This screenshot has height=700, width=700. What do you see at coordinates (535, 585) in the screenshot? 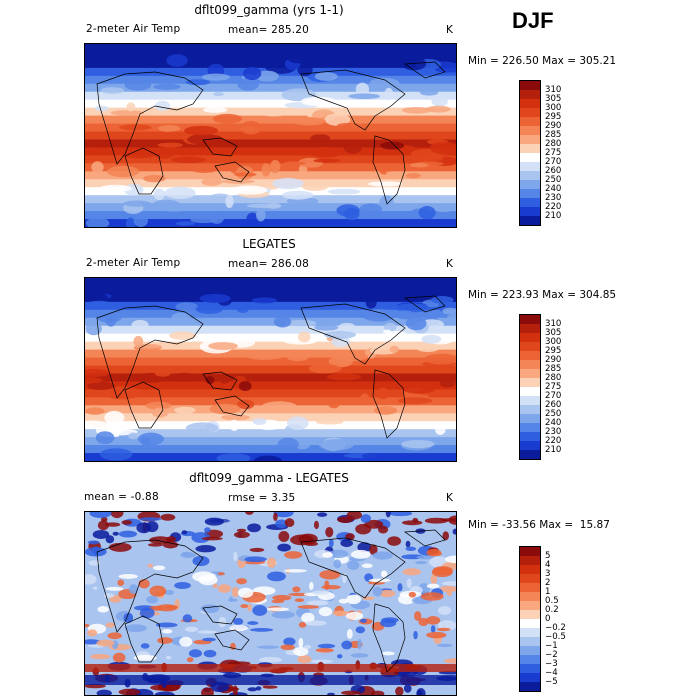
I see `colorbar-swatch: 2` at bounding box center [535, 585].